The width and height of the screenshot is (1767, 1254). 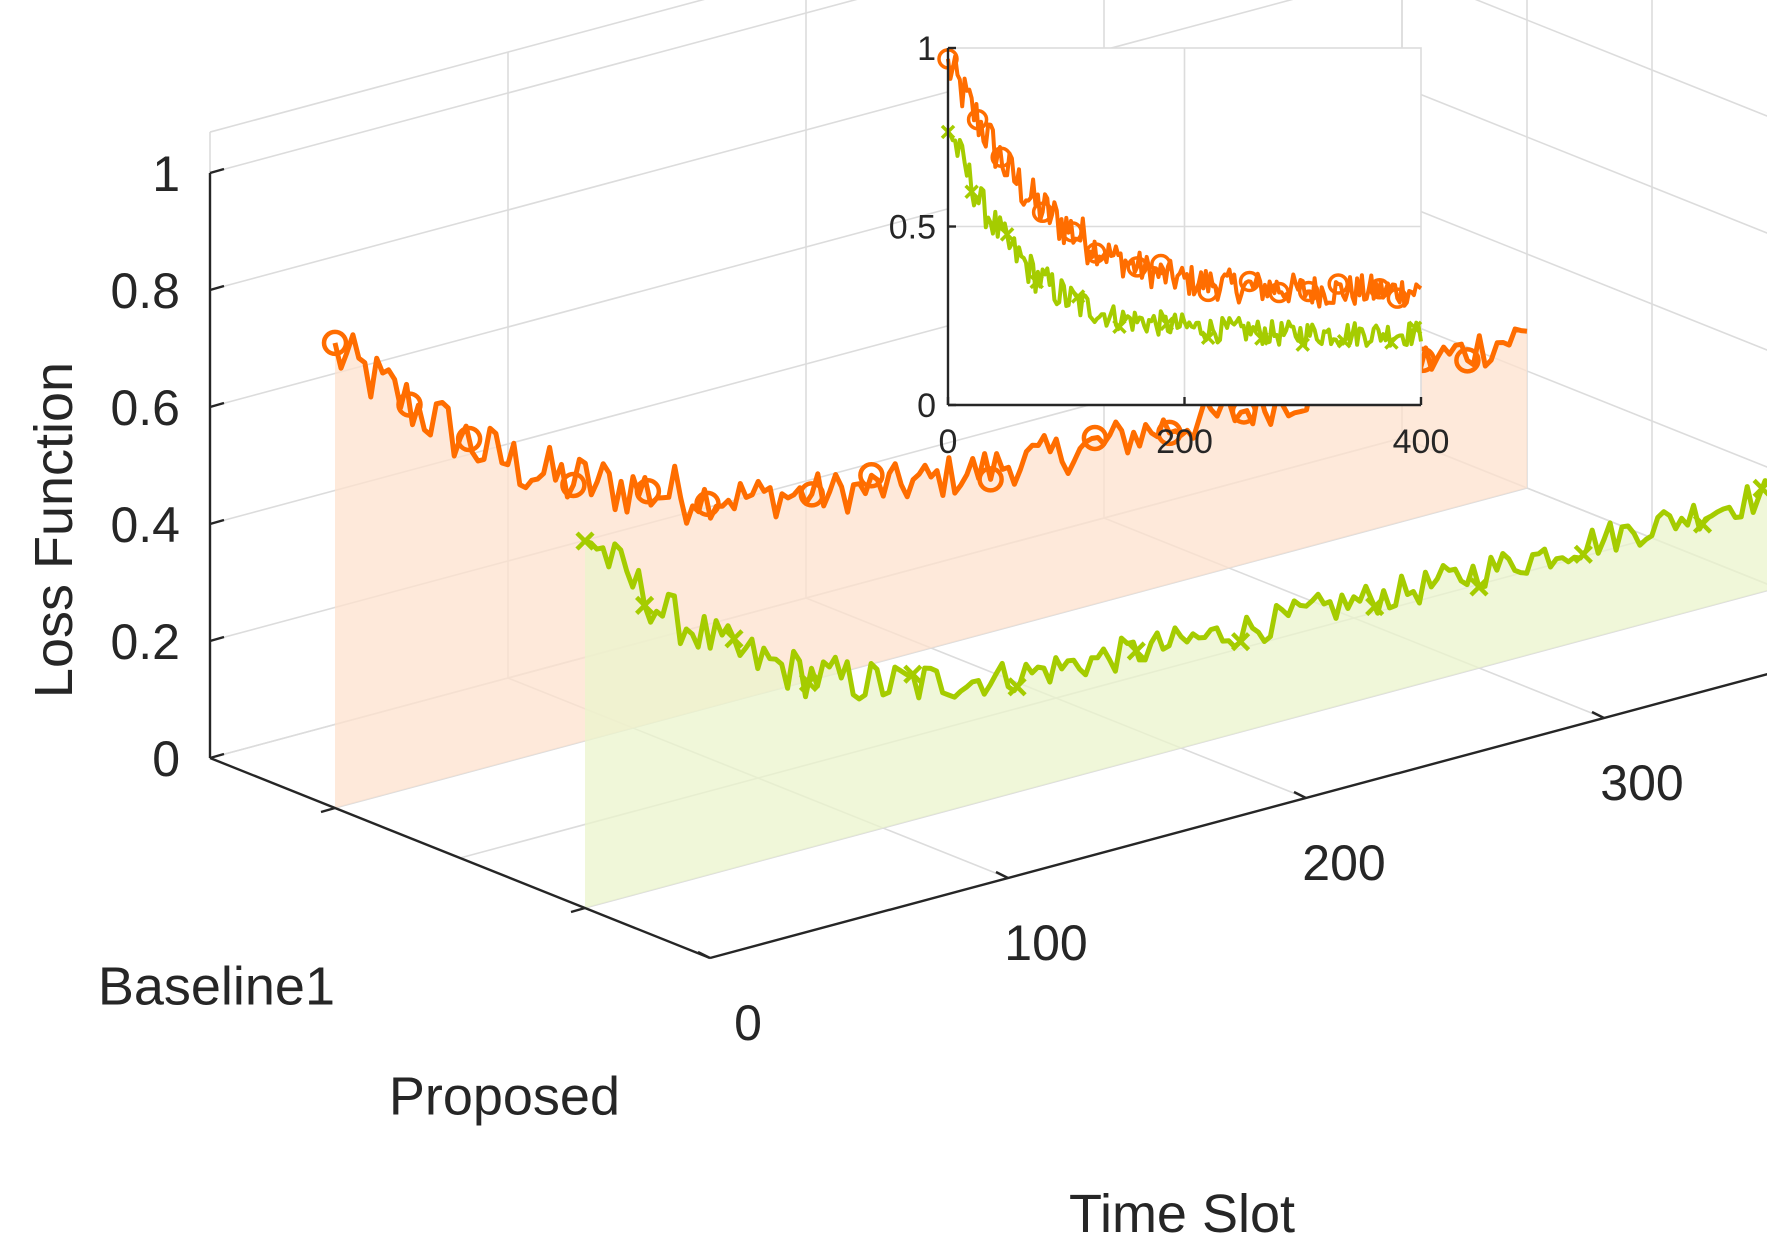 What do you see at coordinates (926, 406) in the screenshot?
I see `inset-y-tick-label: 0` at bounding box center [926, 406].